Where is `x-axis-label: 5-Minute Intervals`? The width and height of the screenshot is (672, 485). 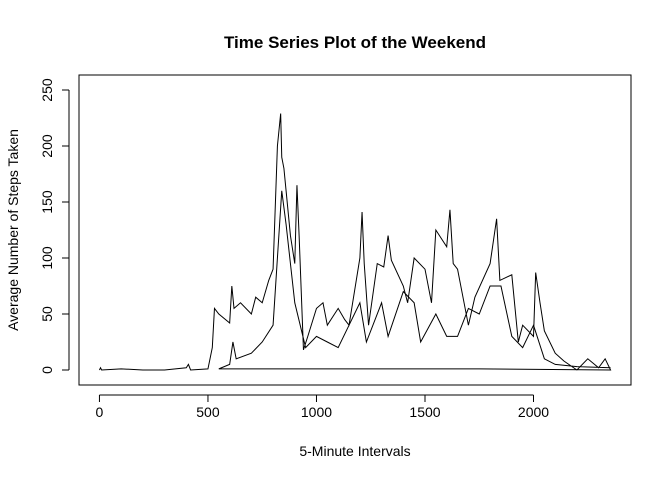 x-axis-label: 5-Minute Intervals is located at coordinates (354, 451).